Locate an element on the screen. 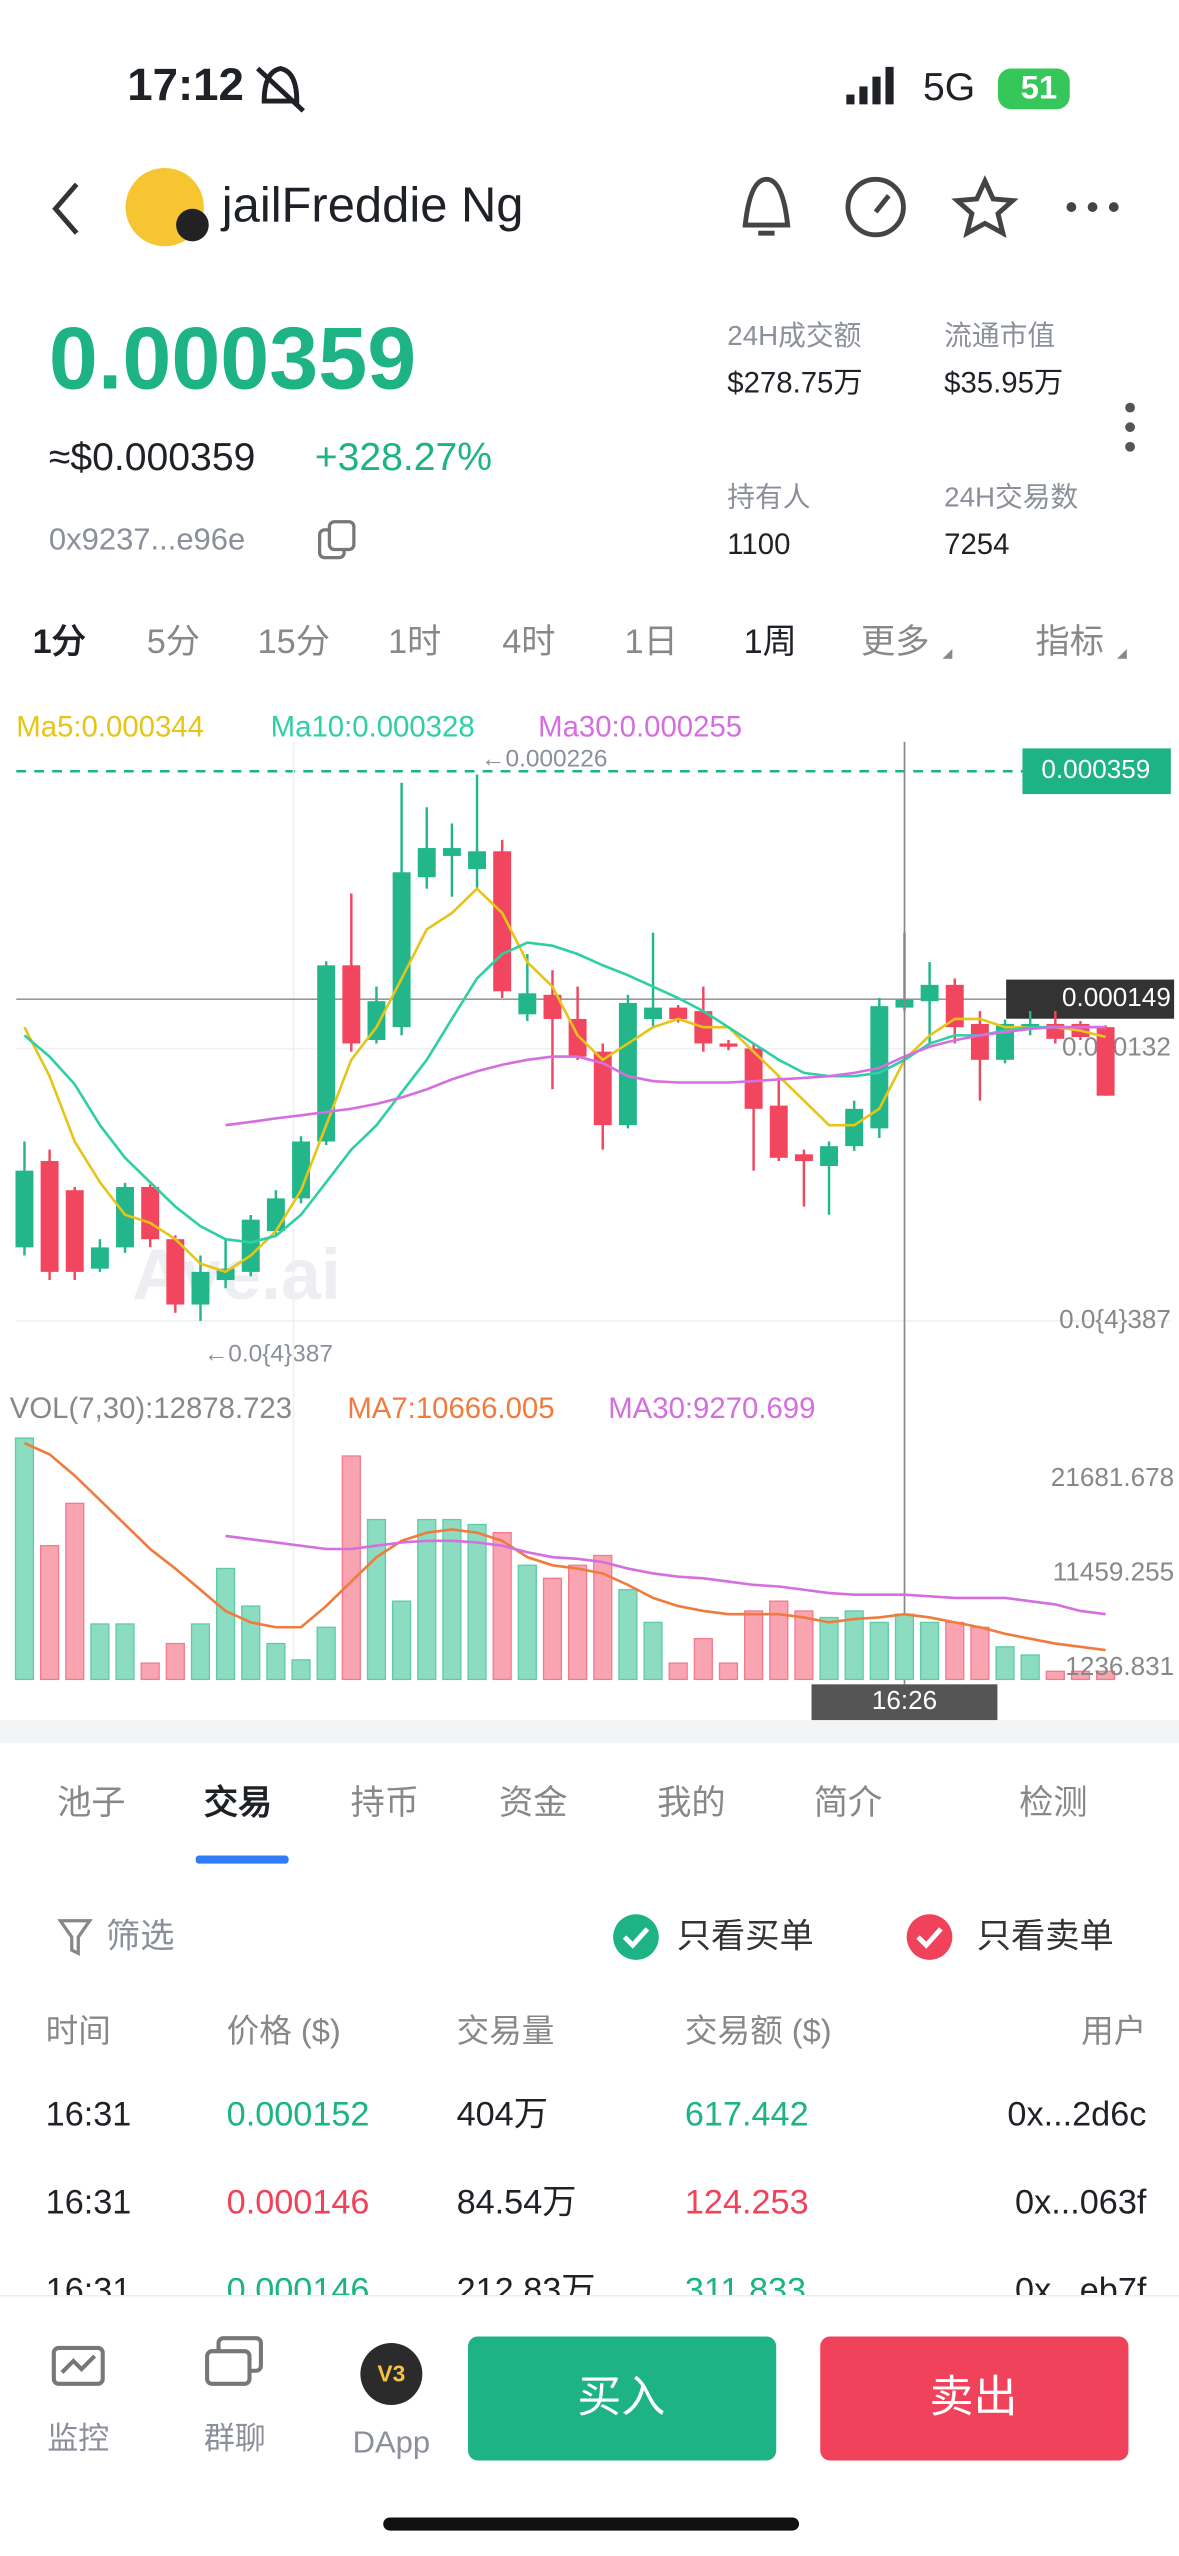 Image resolution: width=1179 pixels, height=2556 pixels. stat-value: $278.75万 is located at coordinates (794, 383).